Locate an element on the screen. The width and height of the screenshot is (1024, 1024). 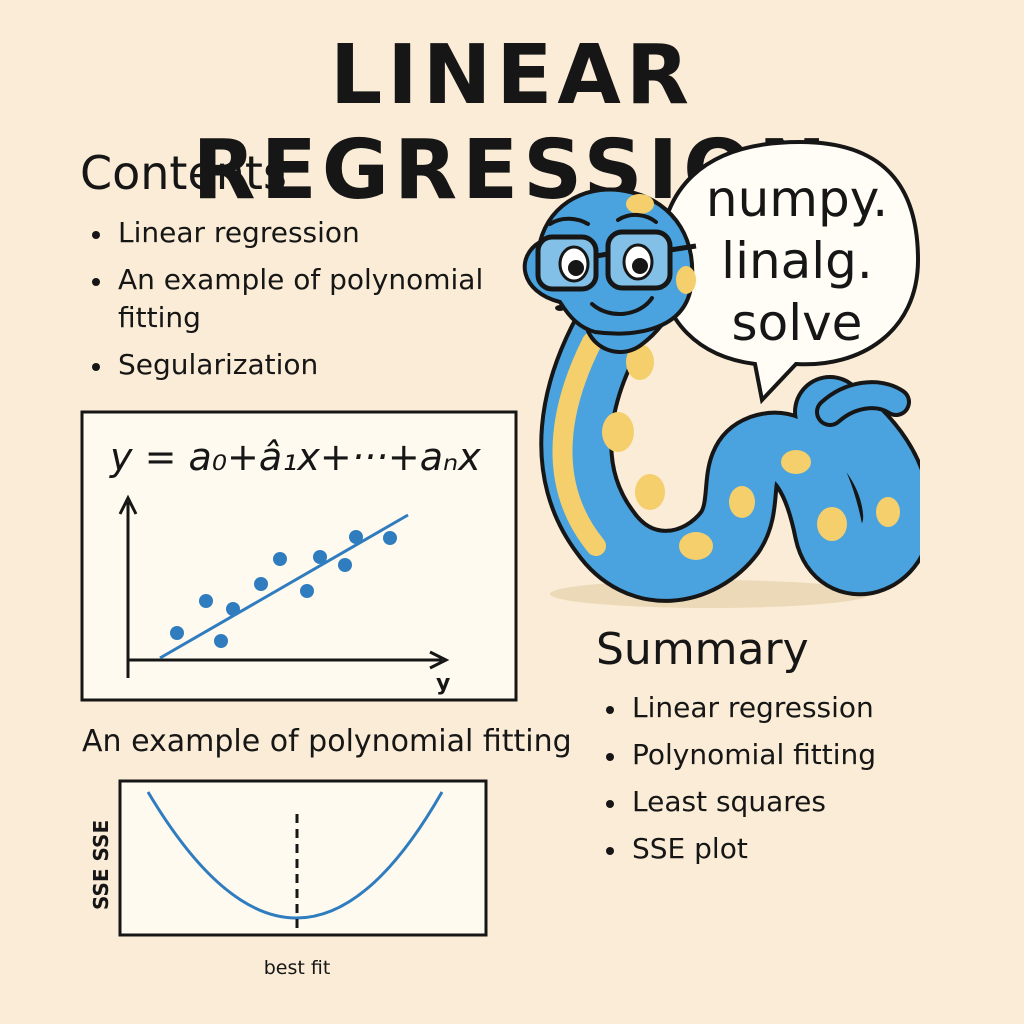
sse-panel: SSE SSE best fit is located at coordinates (288, 878).